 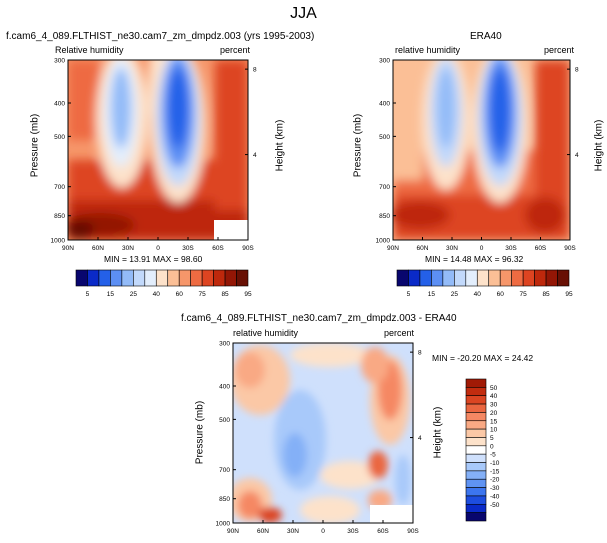 What do you see at coordinates (495, 496) in the screenshot?
I see `colorbar-label: -40` at bounding box center [495, 496].